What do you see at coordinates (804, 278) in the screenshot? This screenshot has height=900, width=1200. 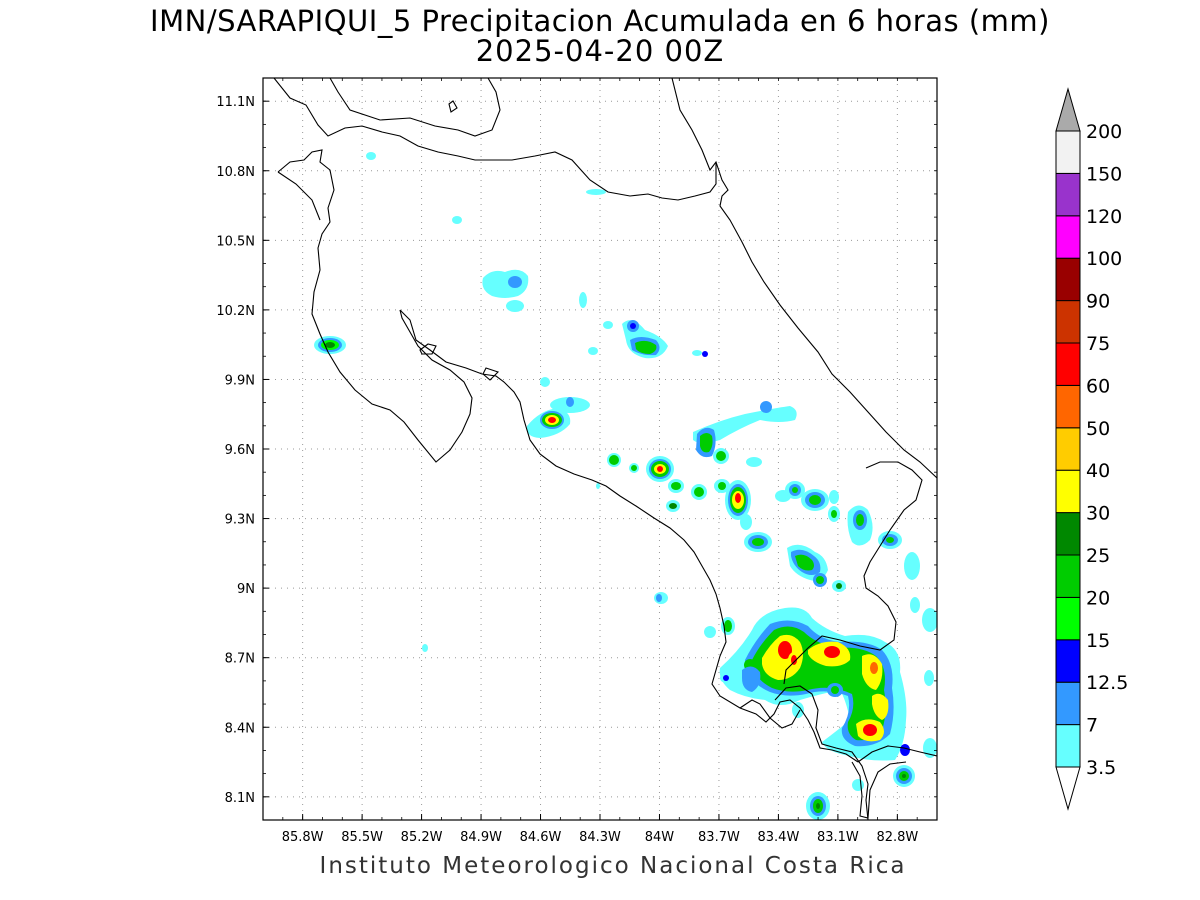 I see `caribbean-coast` at bounding box center [804, 278].